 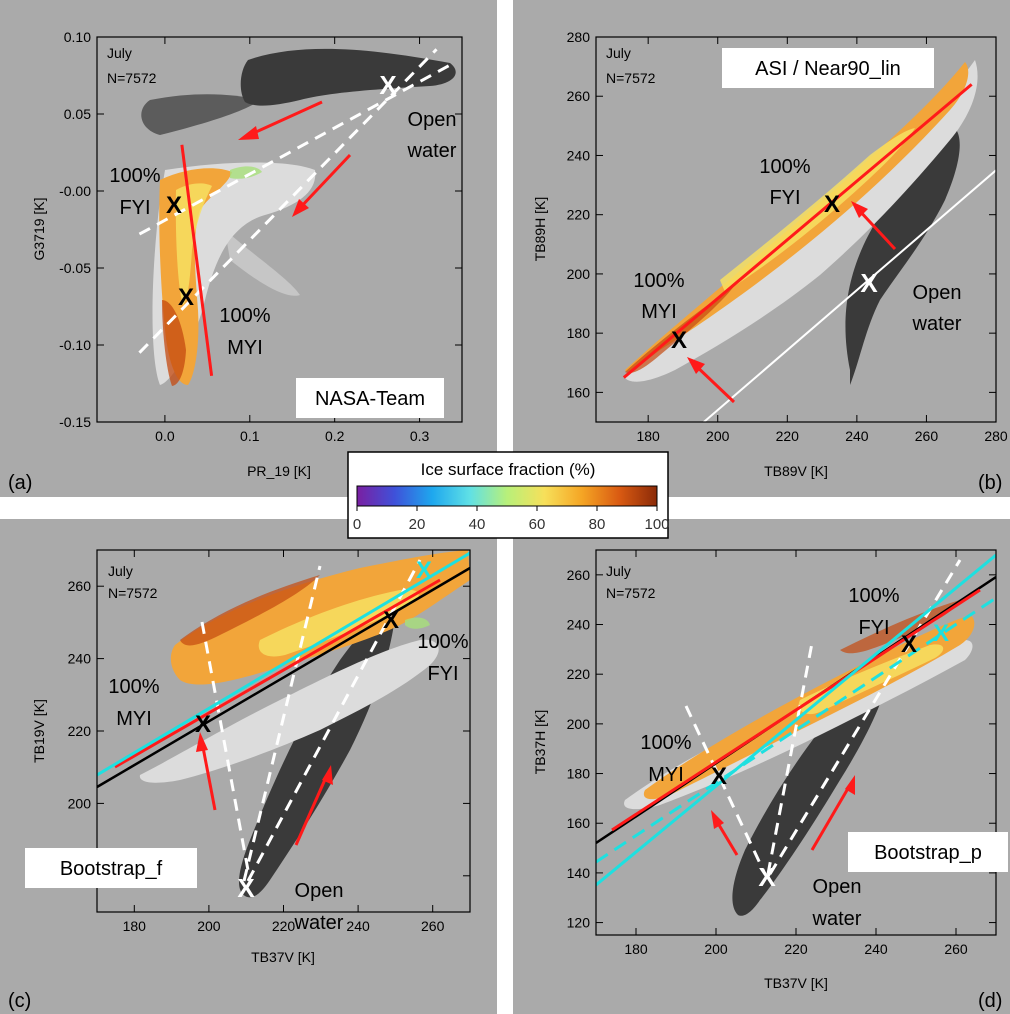 What do you see at coordinates (579, 392) in the screenshot?
I see `y-tick-label: 160` at bounding box center [579, 392].